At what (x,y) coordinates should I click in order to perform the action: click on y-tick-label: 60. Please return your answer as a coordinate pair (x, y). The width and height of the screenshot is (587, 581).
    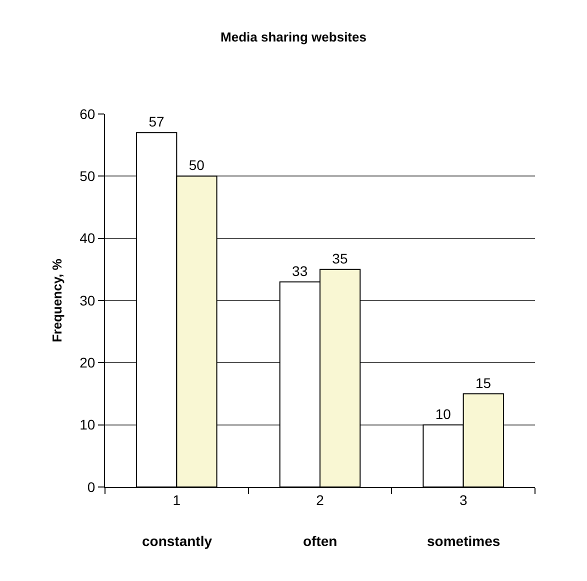
    Looking at the image, I should click on (88, 114).